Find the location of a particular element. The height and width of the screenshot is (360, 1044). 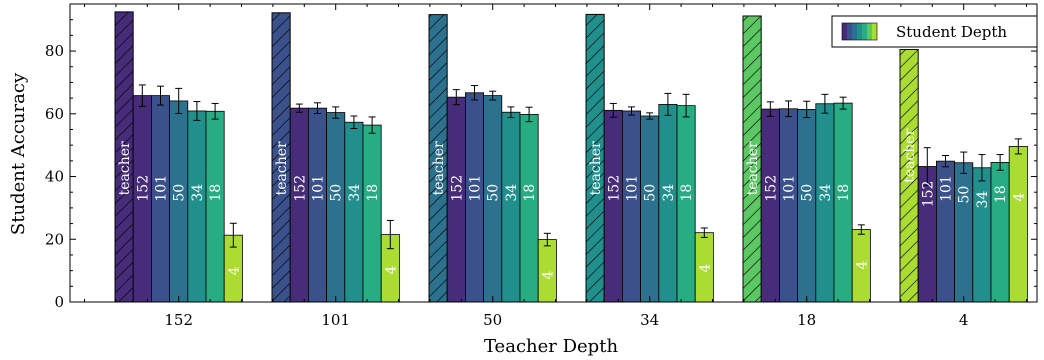

x-axis-label: Teacher Depth is located at coordinates (551, 346).